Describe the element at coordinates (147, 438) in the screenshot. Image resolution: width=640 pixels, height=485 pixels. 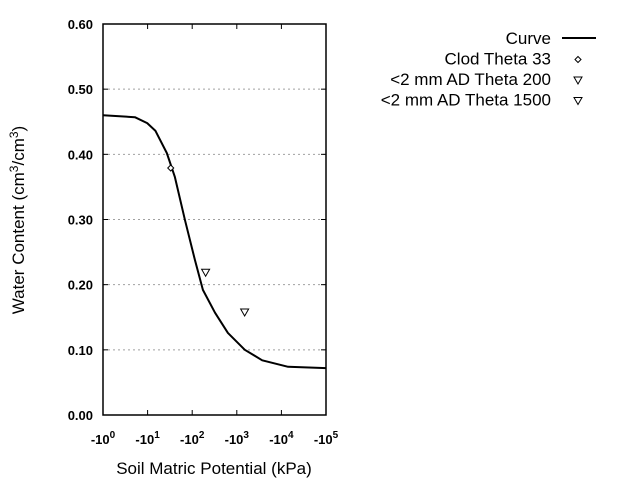
I see `x-tick-label: -101` at that location.